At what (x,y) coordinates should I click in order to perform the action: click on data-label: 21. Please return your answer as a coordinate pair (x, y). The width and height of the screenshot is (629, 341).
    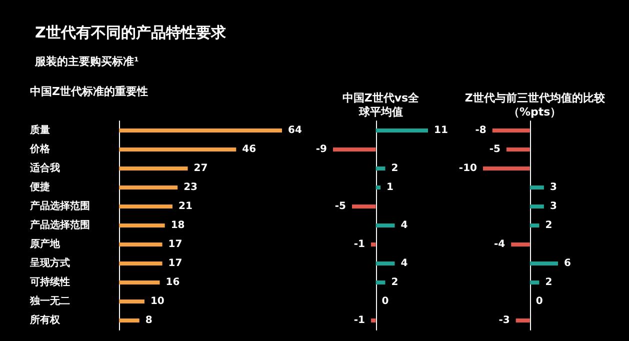
    Looking at the image, I should click on (185, 206).